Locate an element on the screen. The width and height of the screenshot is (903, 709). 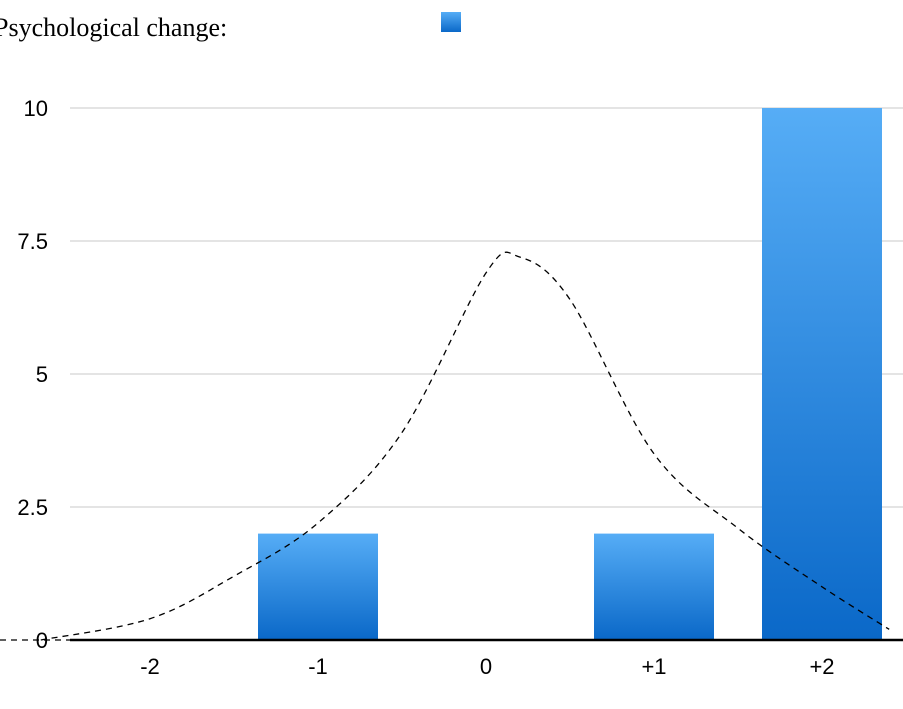
x-tick-label: +1 is located at coordinates (653, 666).